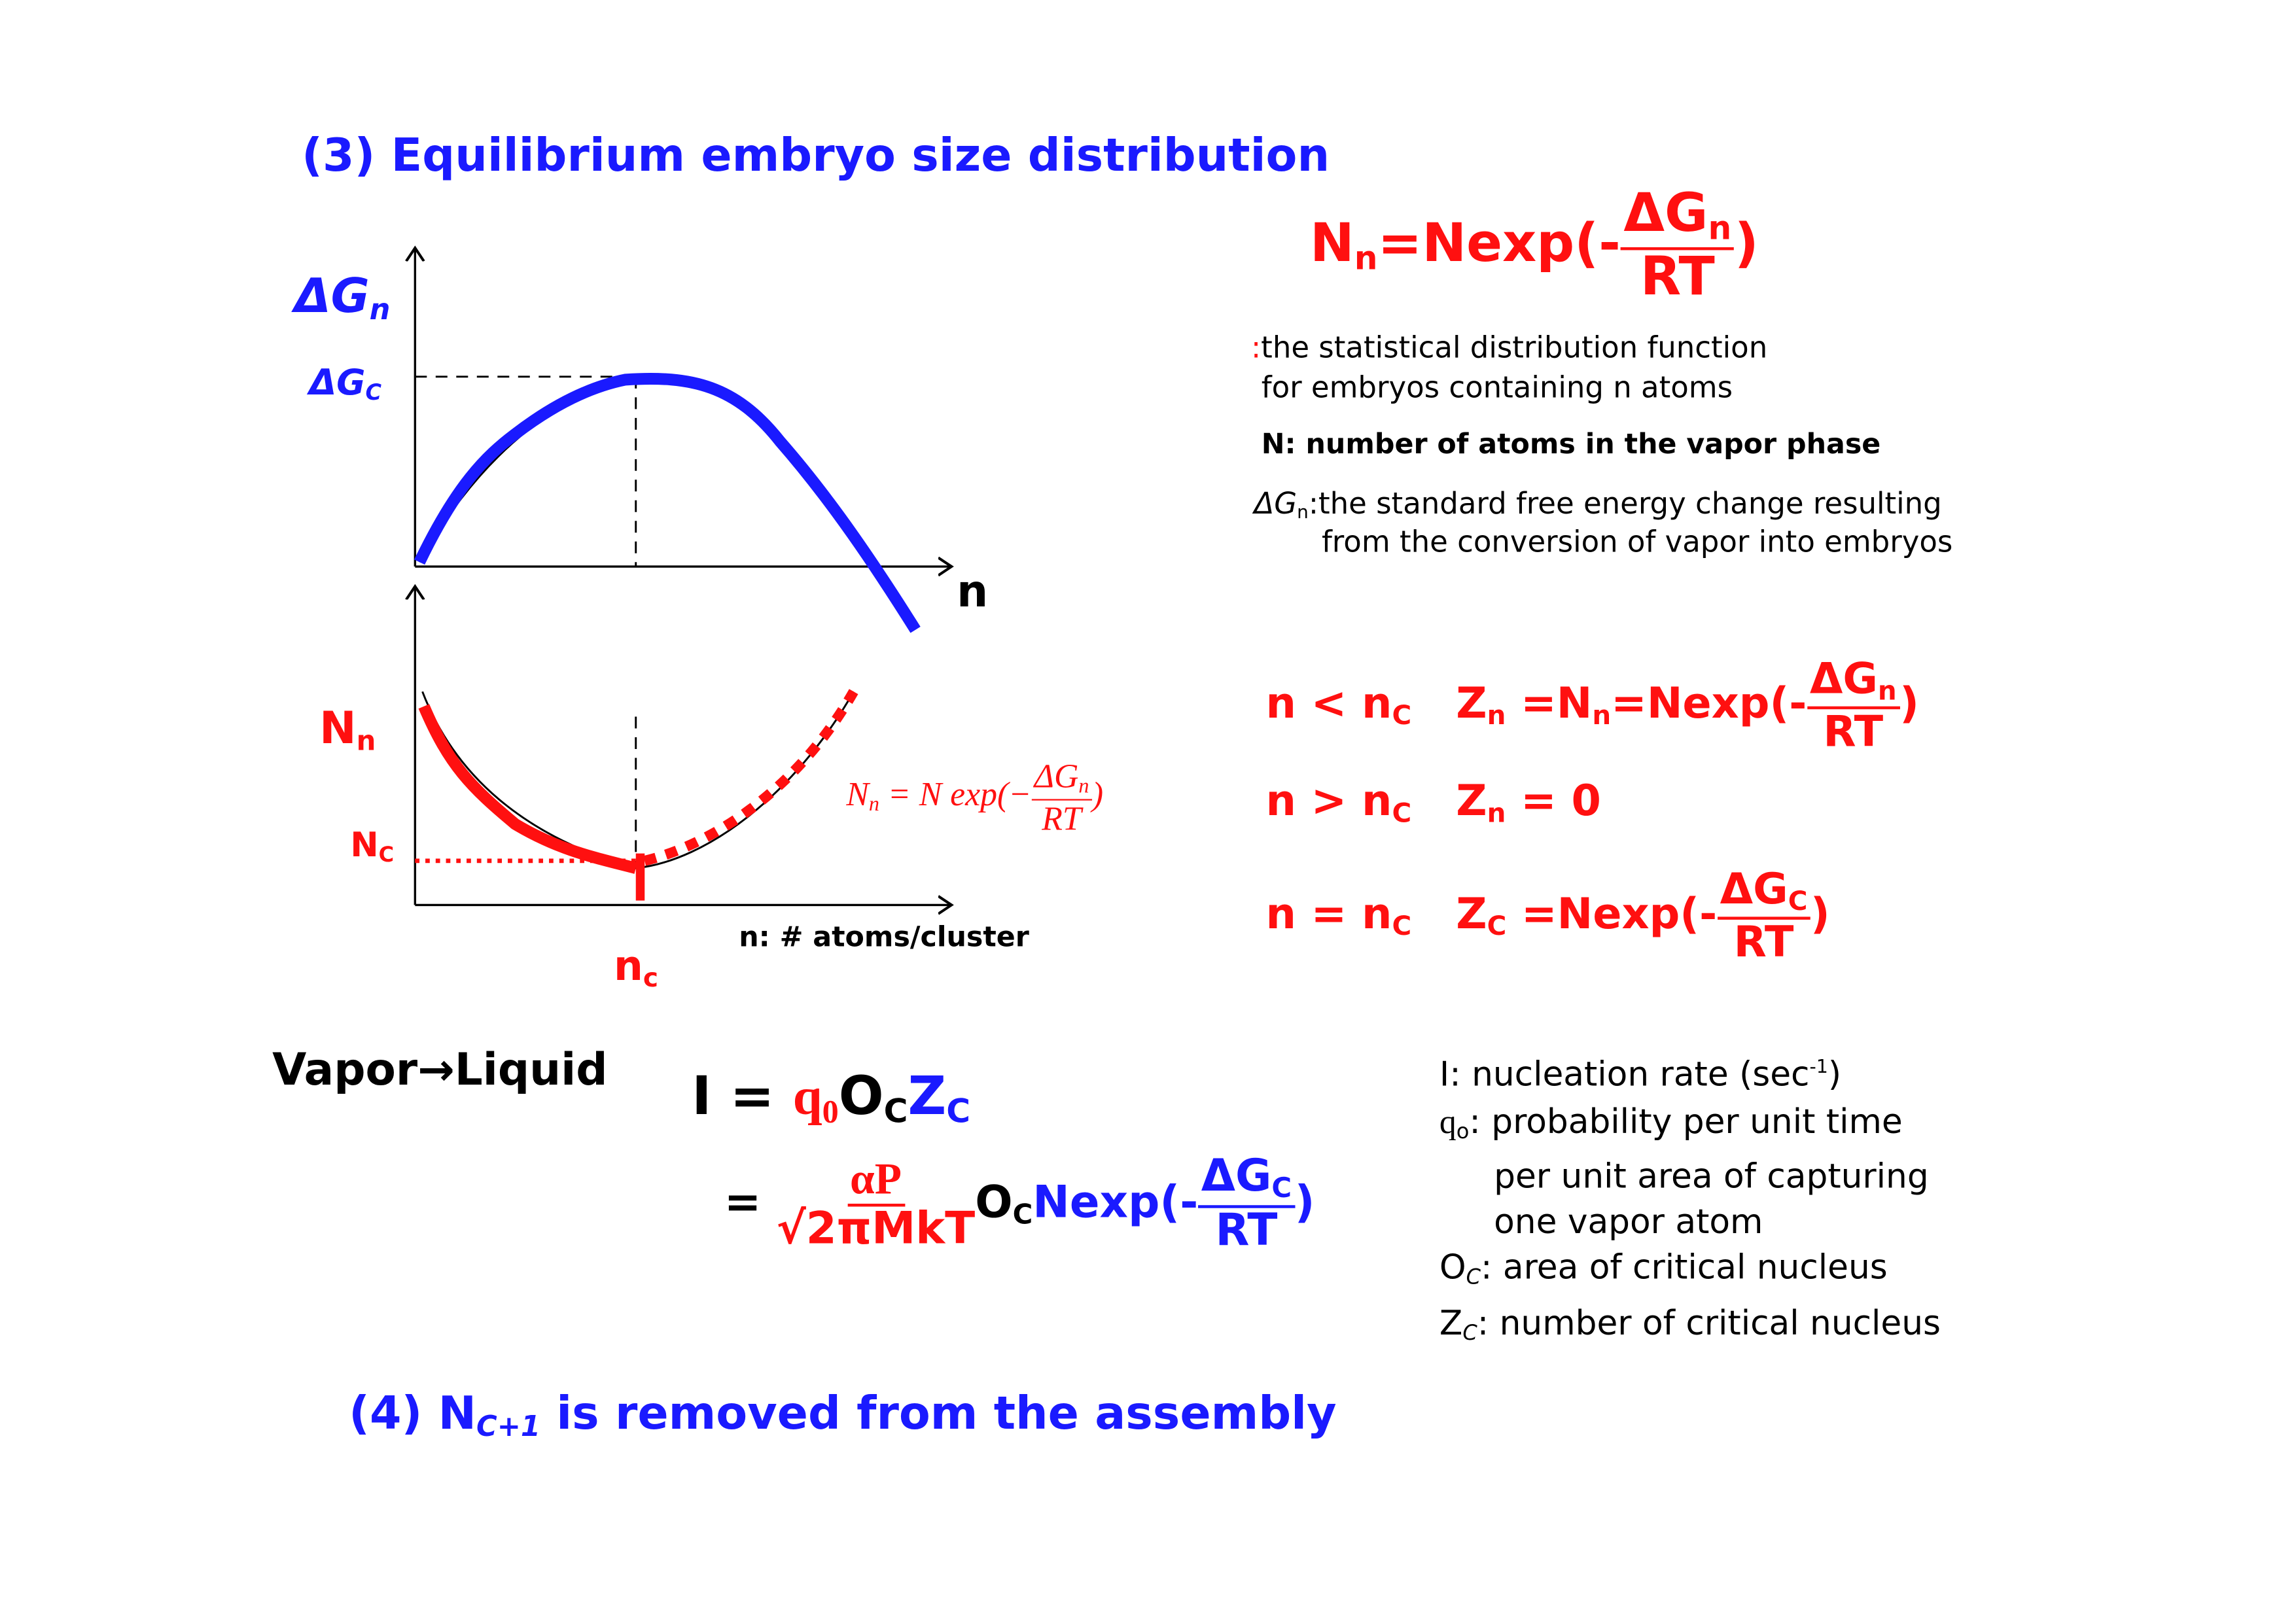 The image size is (2296, 1623). What do you see at coordinates (347, 730) in the screenshot?
I see `bottom-y-label: Nn` at bounding box center [347, 730].